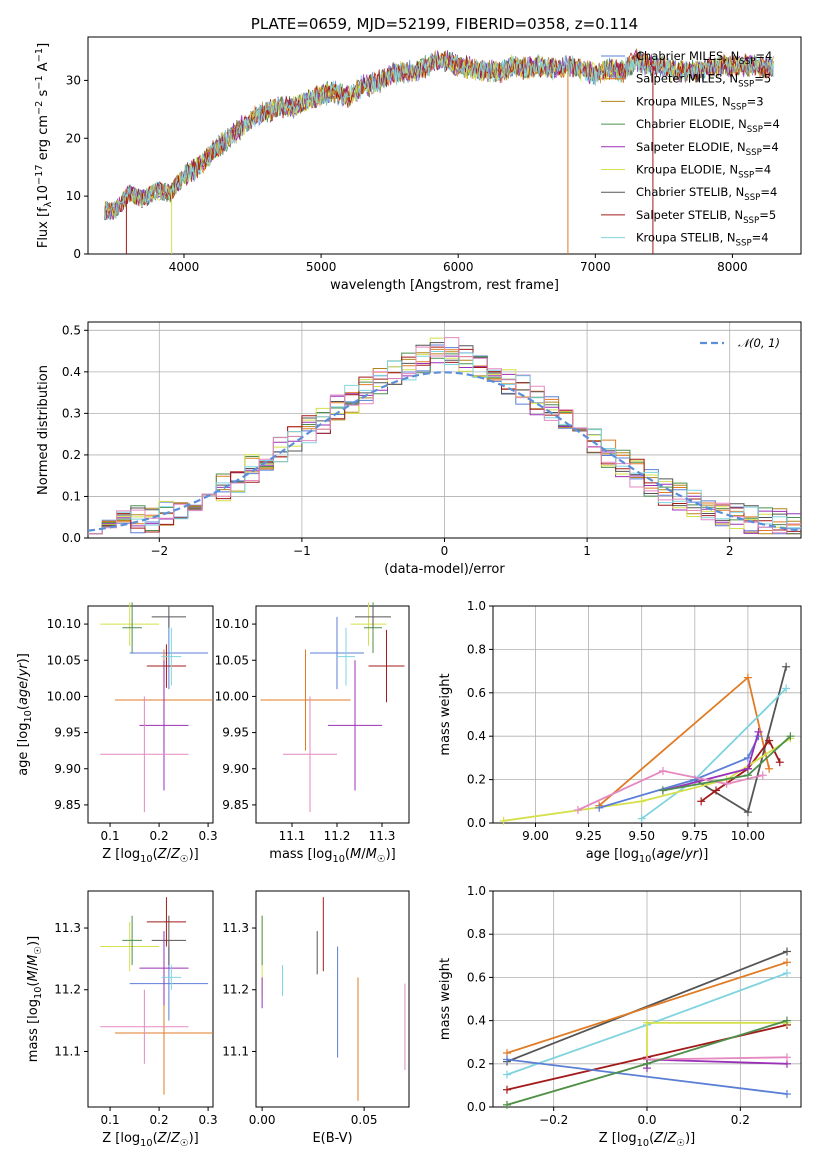  I want to click on legend-entry: Chabrier STELIB, NSSP=4, so click(706, 194).